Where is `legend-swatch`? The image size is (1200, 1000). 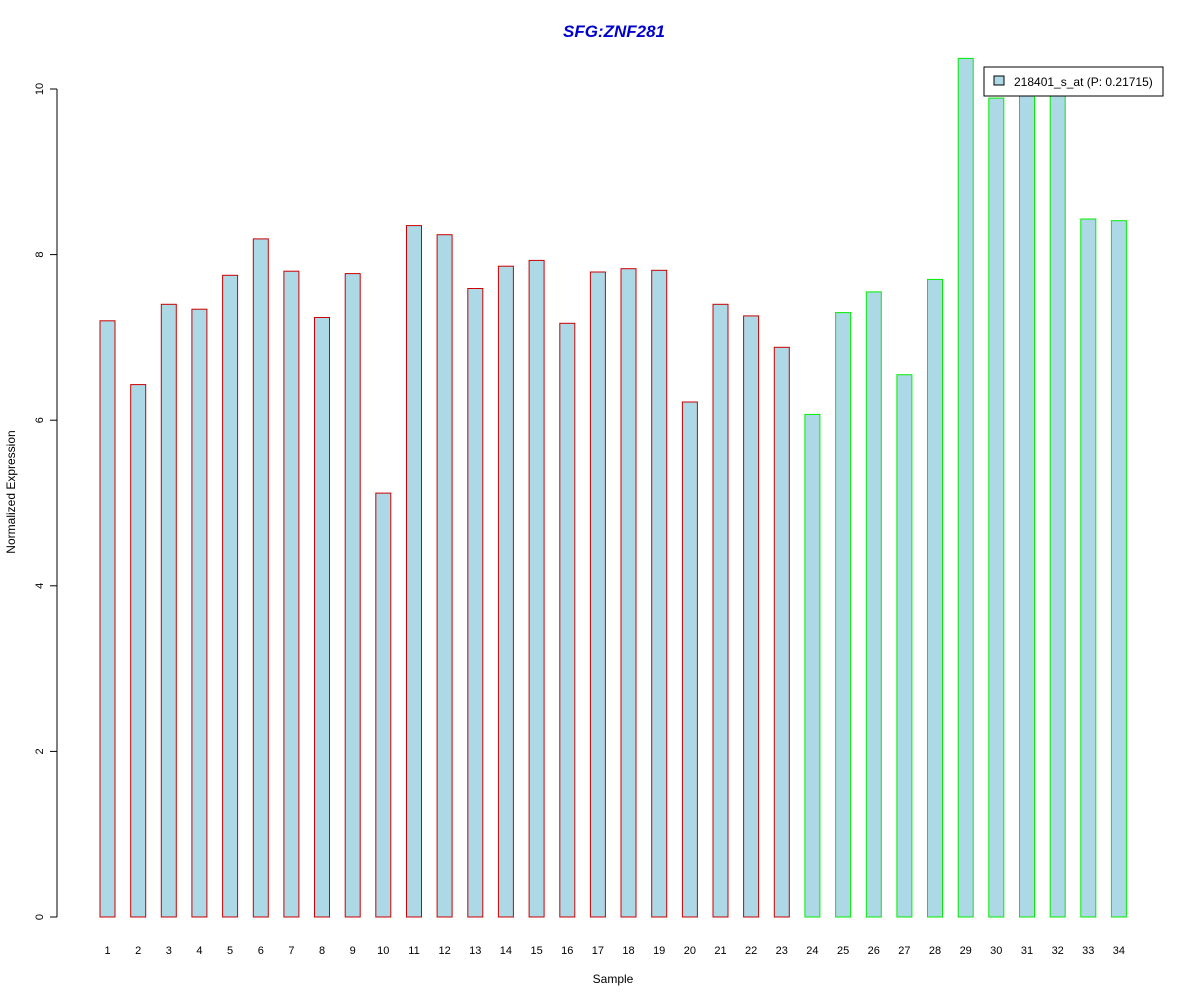
legend-swatch is located at coordinates (999, 80).